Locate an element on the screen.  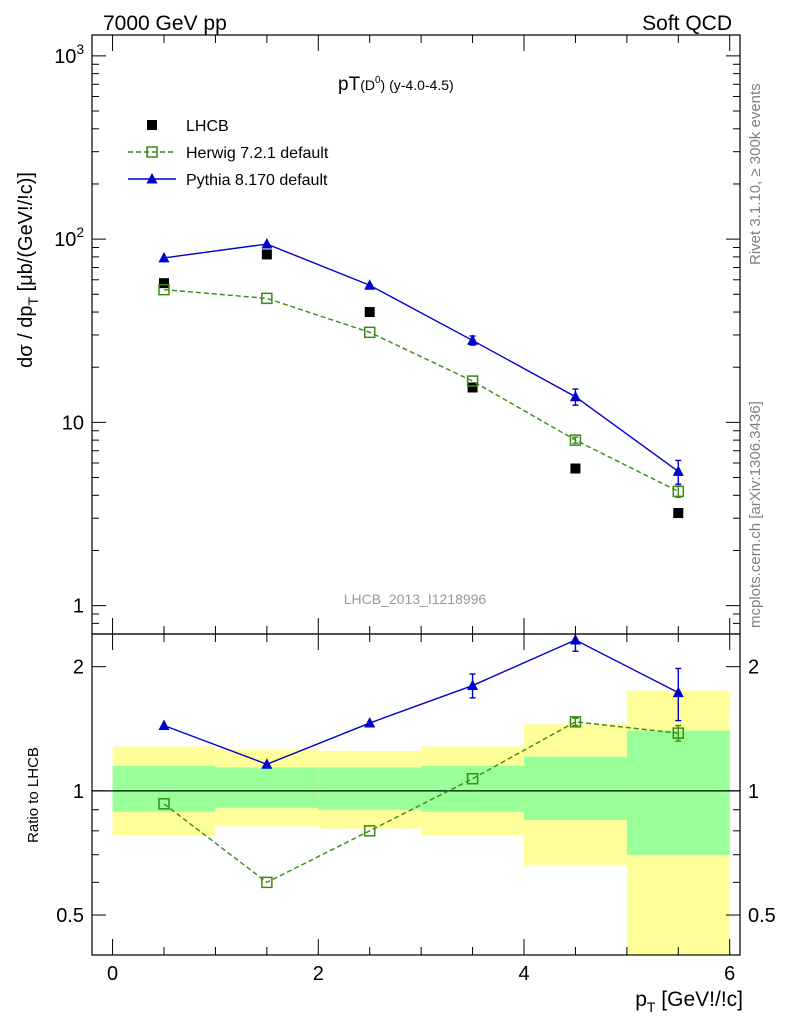
ratio-line-herwig-7-2-1-default is located at coordinates (421, 802).